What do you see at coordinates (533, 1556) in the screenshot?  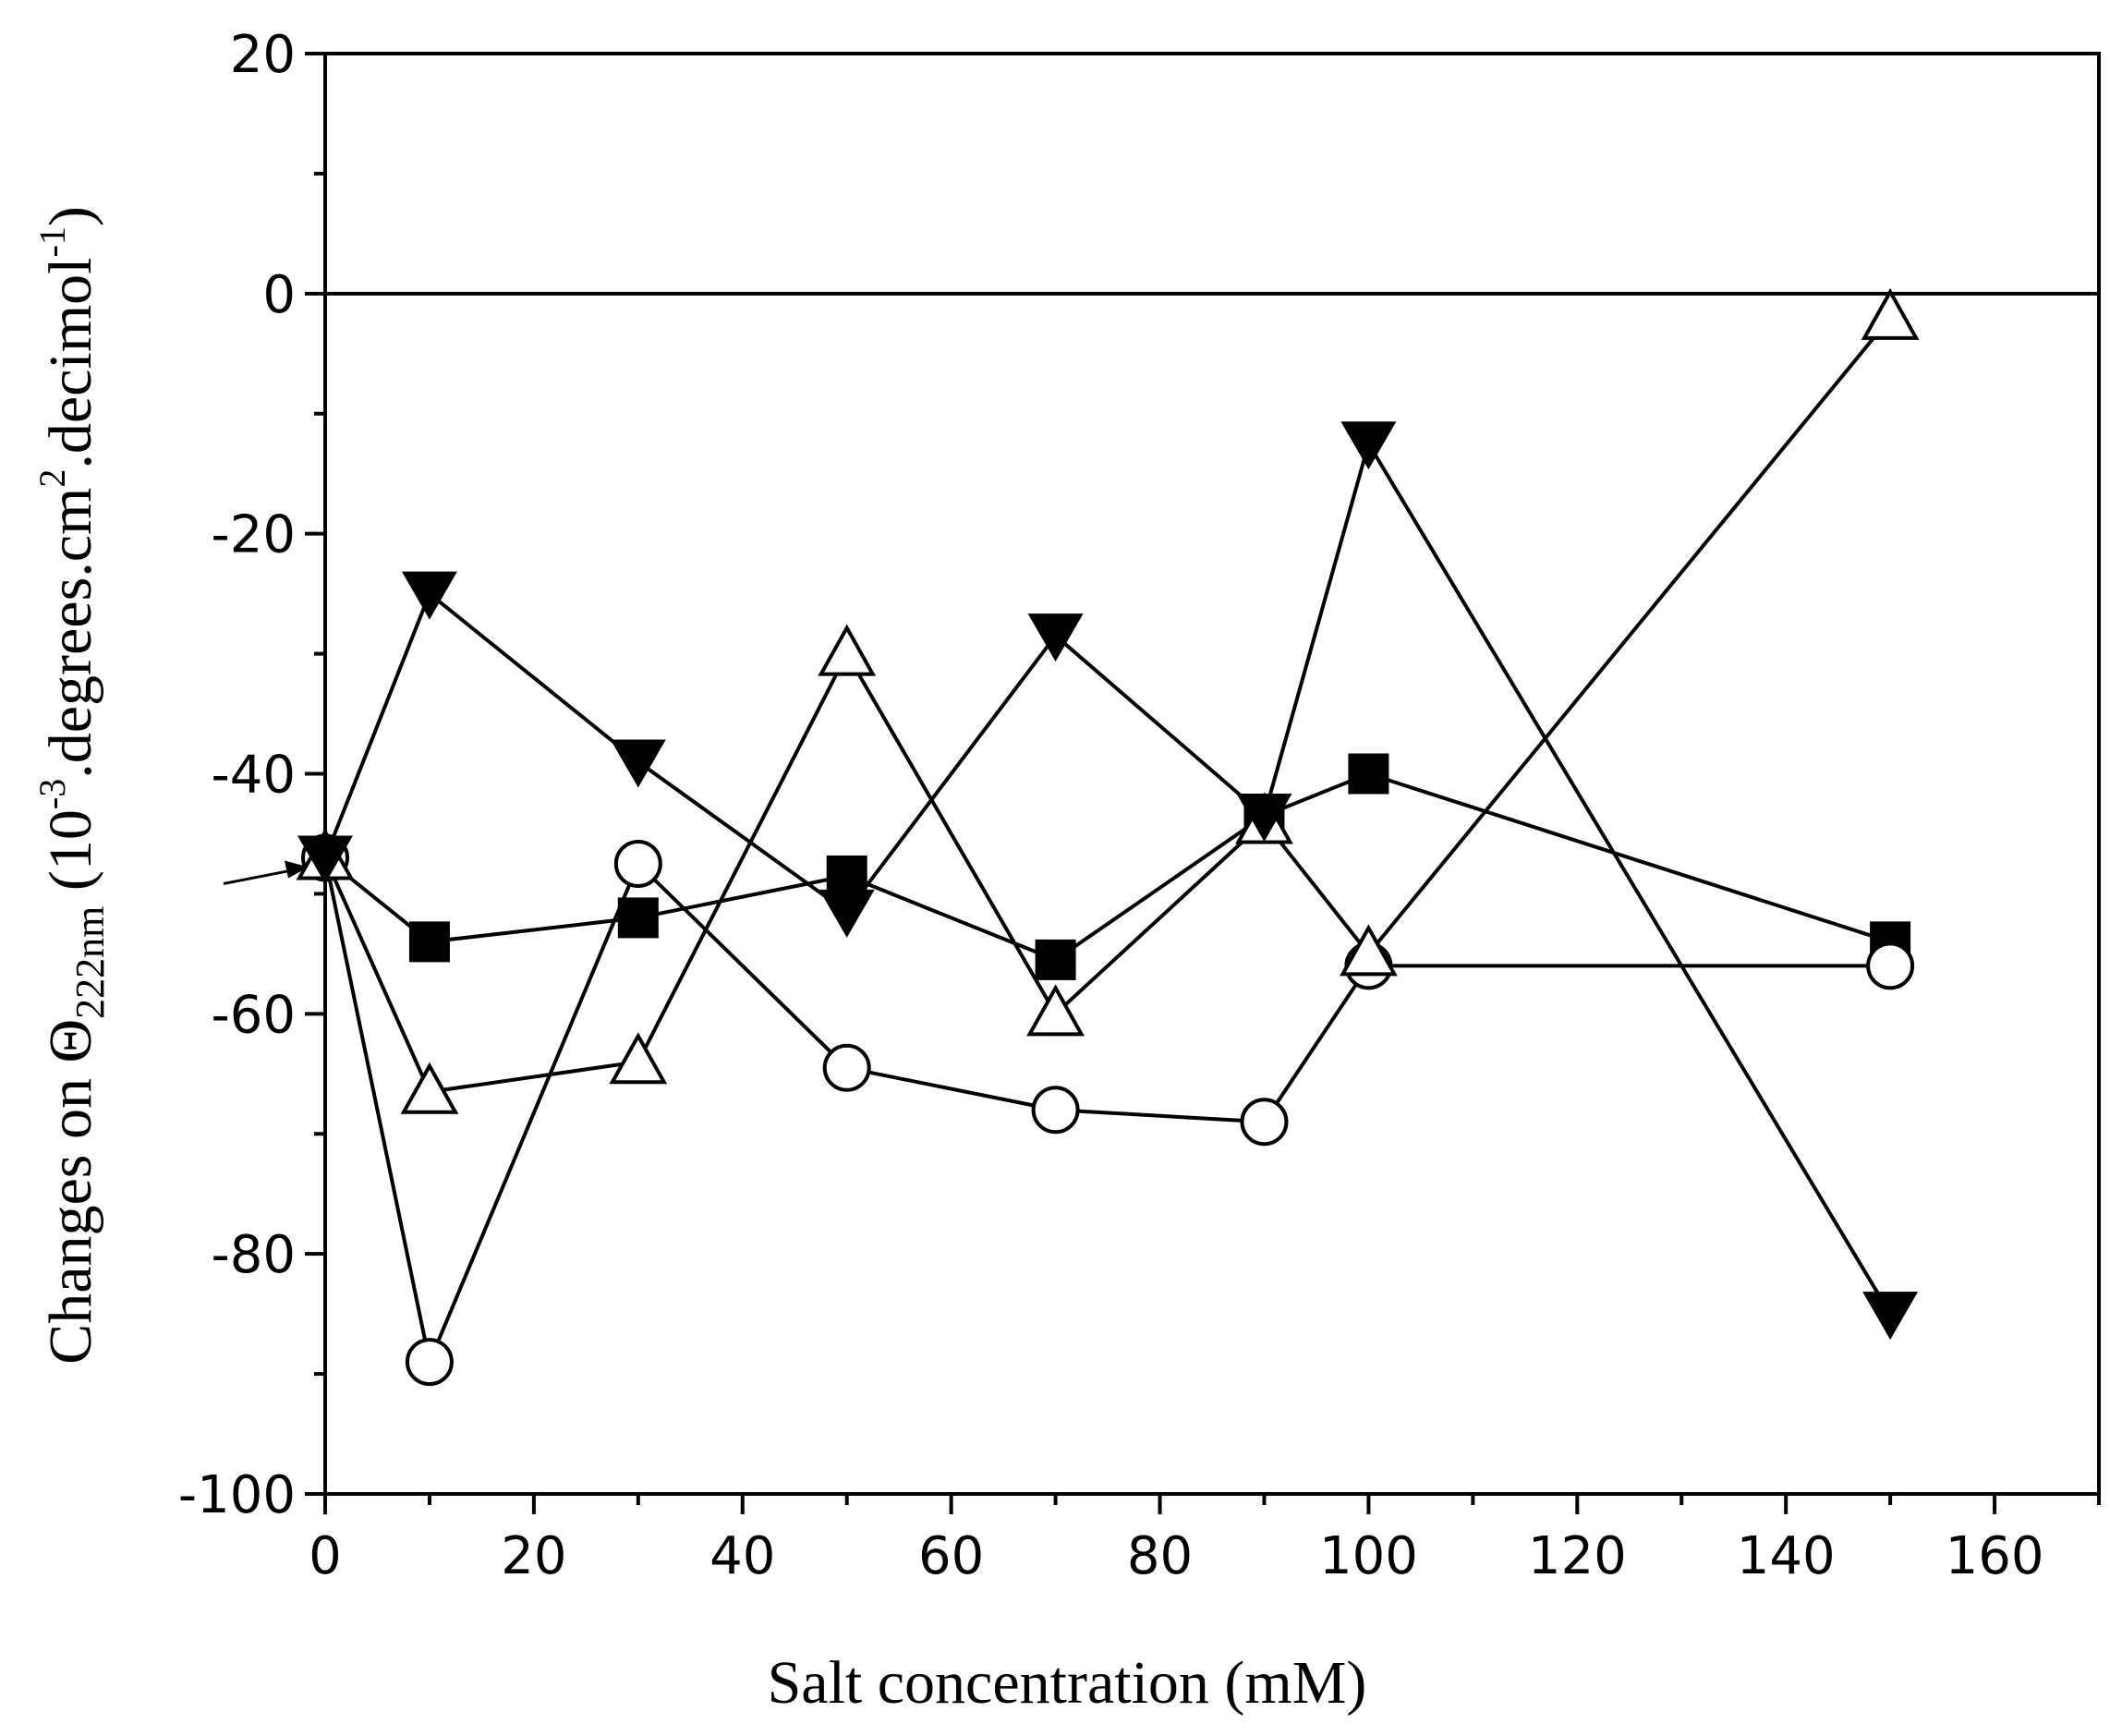 I see `x-tick-label: 20` at bounding box center [533, 1556].